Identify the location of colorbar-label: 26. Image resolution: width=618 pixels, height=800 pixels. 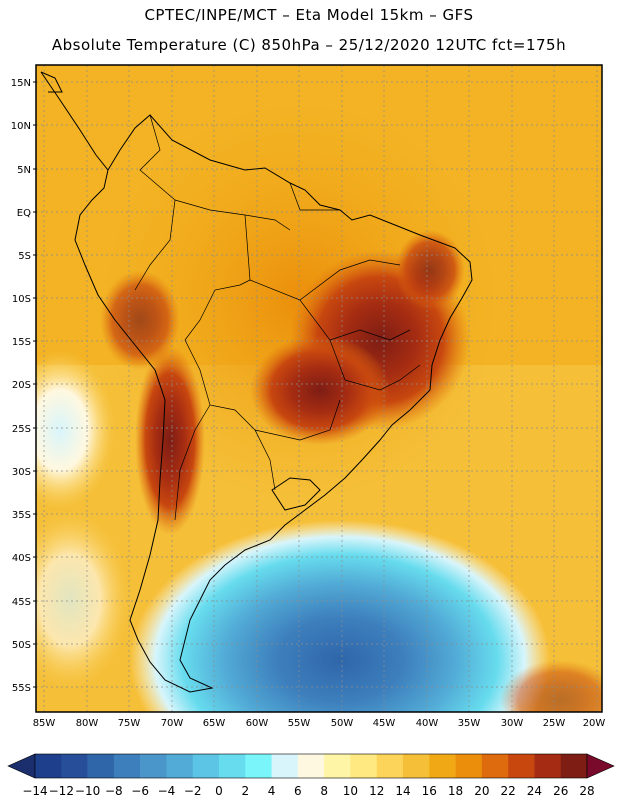
(560, 791).